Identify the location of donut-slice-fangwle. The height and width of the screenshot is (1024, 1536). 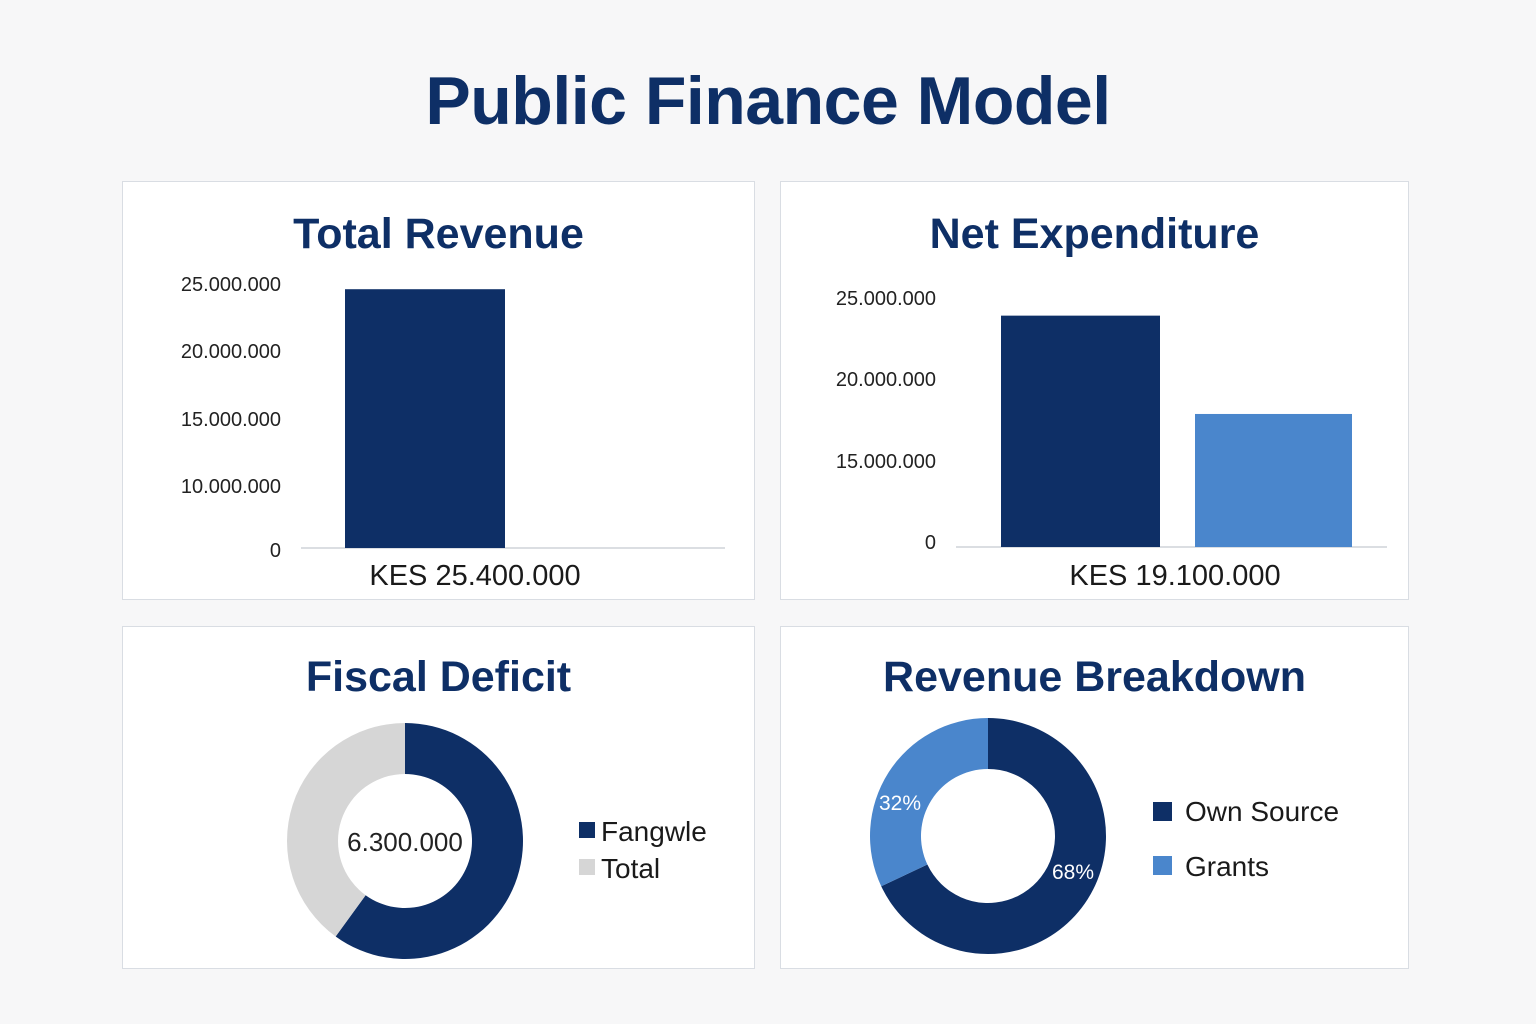
(429, 841).